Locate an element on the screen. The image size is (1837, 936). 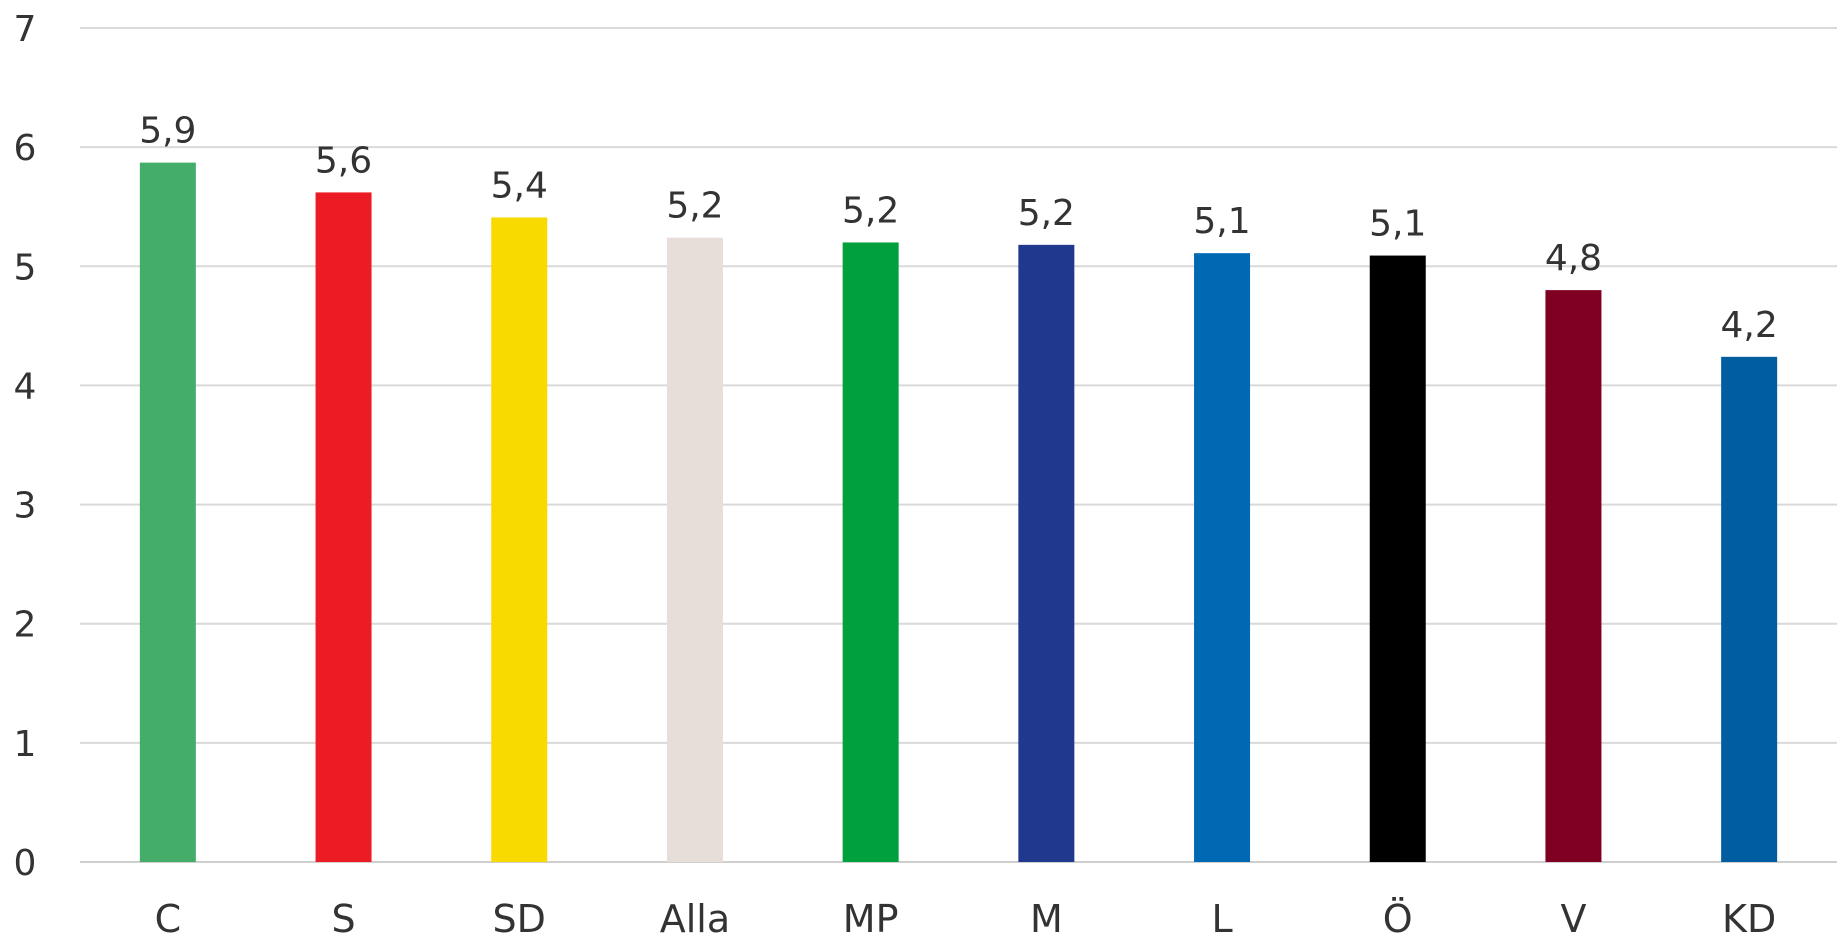
y-tick-label: 3 is located at coordinates (25, 506).